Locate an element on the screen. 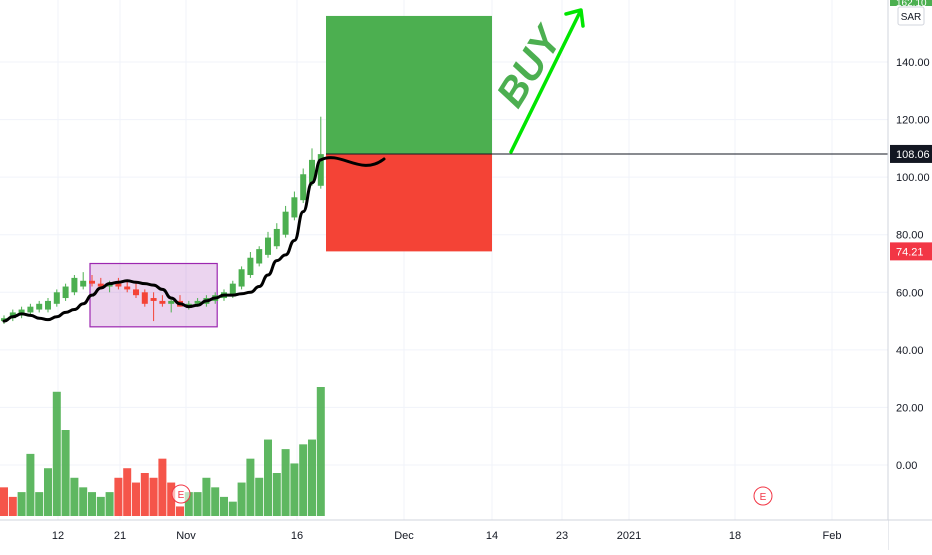  price-tick-label: 40.00 is located at coordinates (910, 351).